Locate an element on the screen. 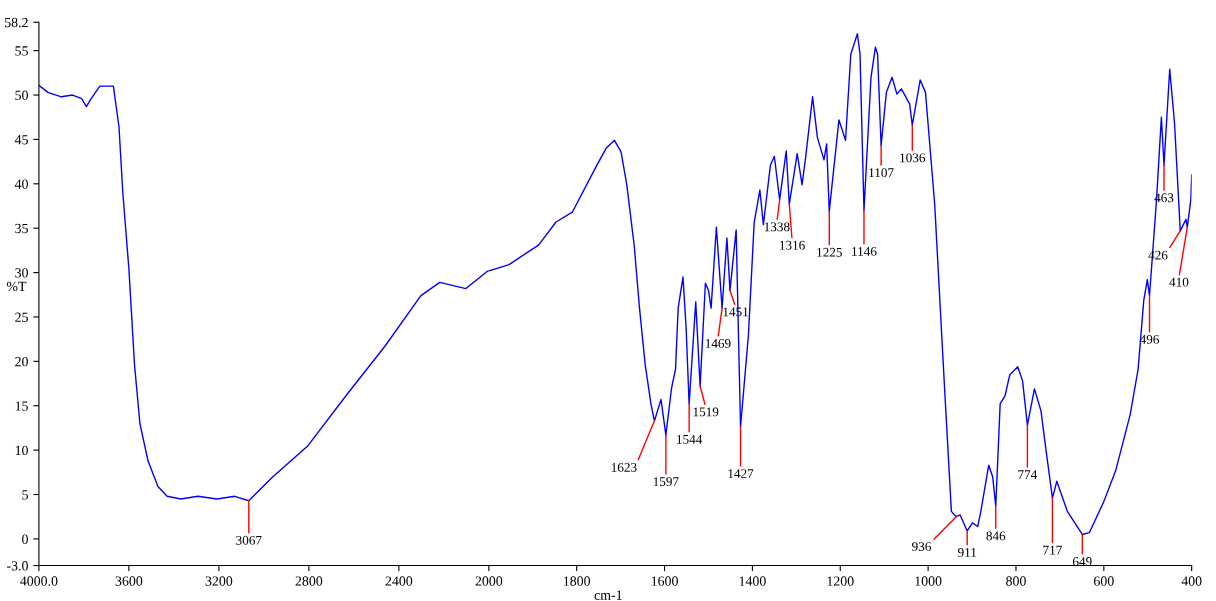 The height and width of the screenshot is (601, 1216). y-tick-label: 25 is located at coordinates (21, 317).